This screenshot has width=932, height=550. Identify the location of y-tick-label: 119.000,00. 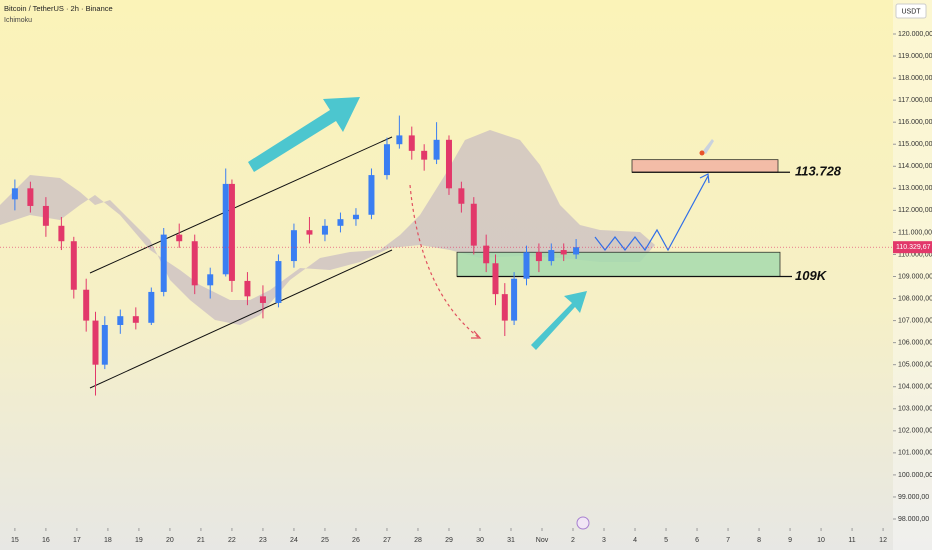
(915, 56).